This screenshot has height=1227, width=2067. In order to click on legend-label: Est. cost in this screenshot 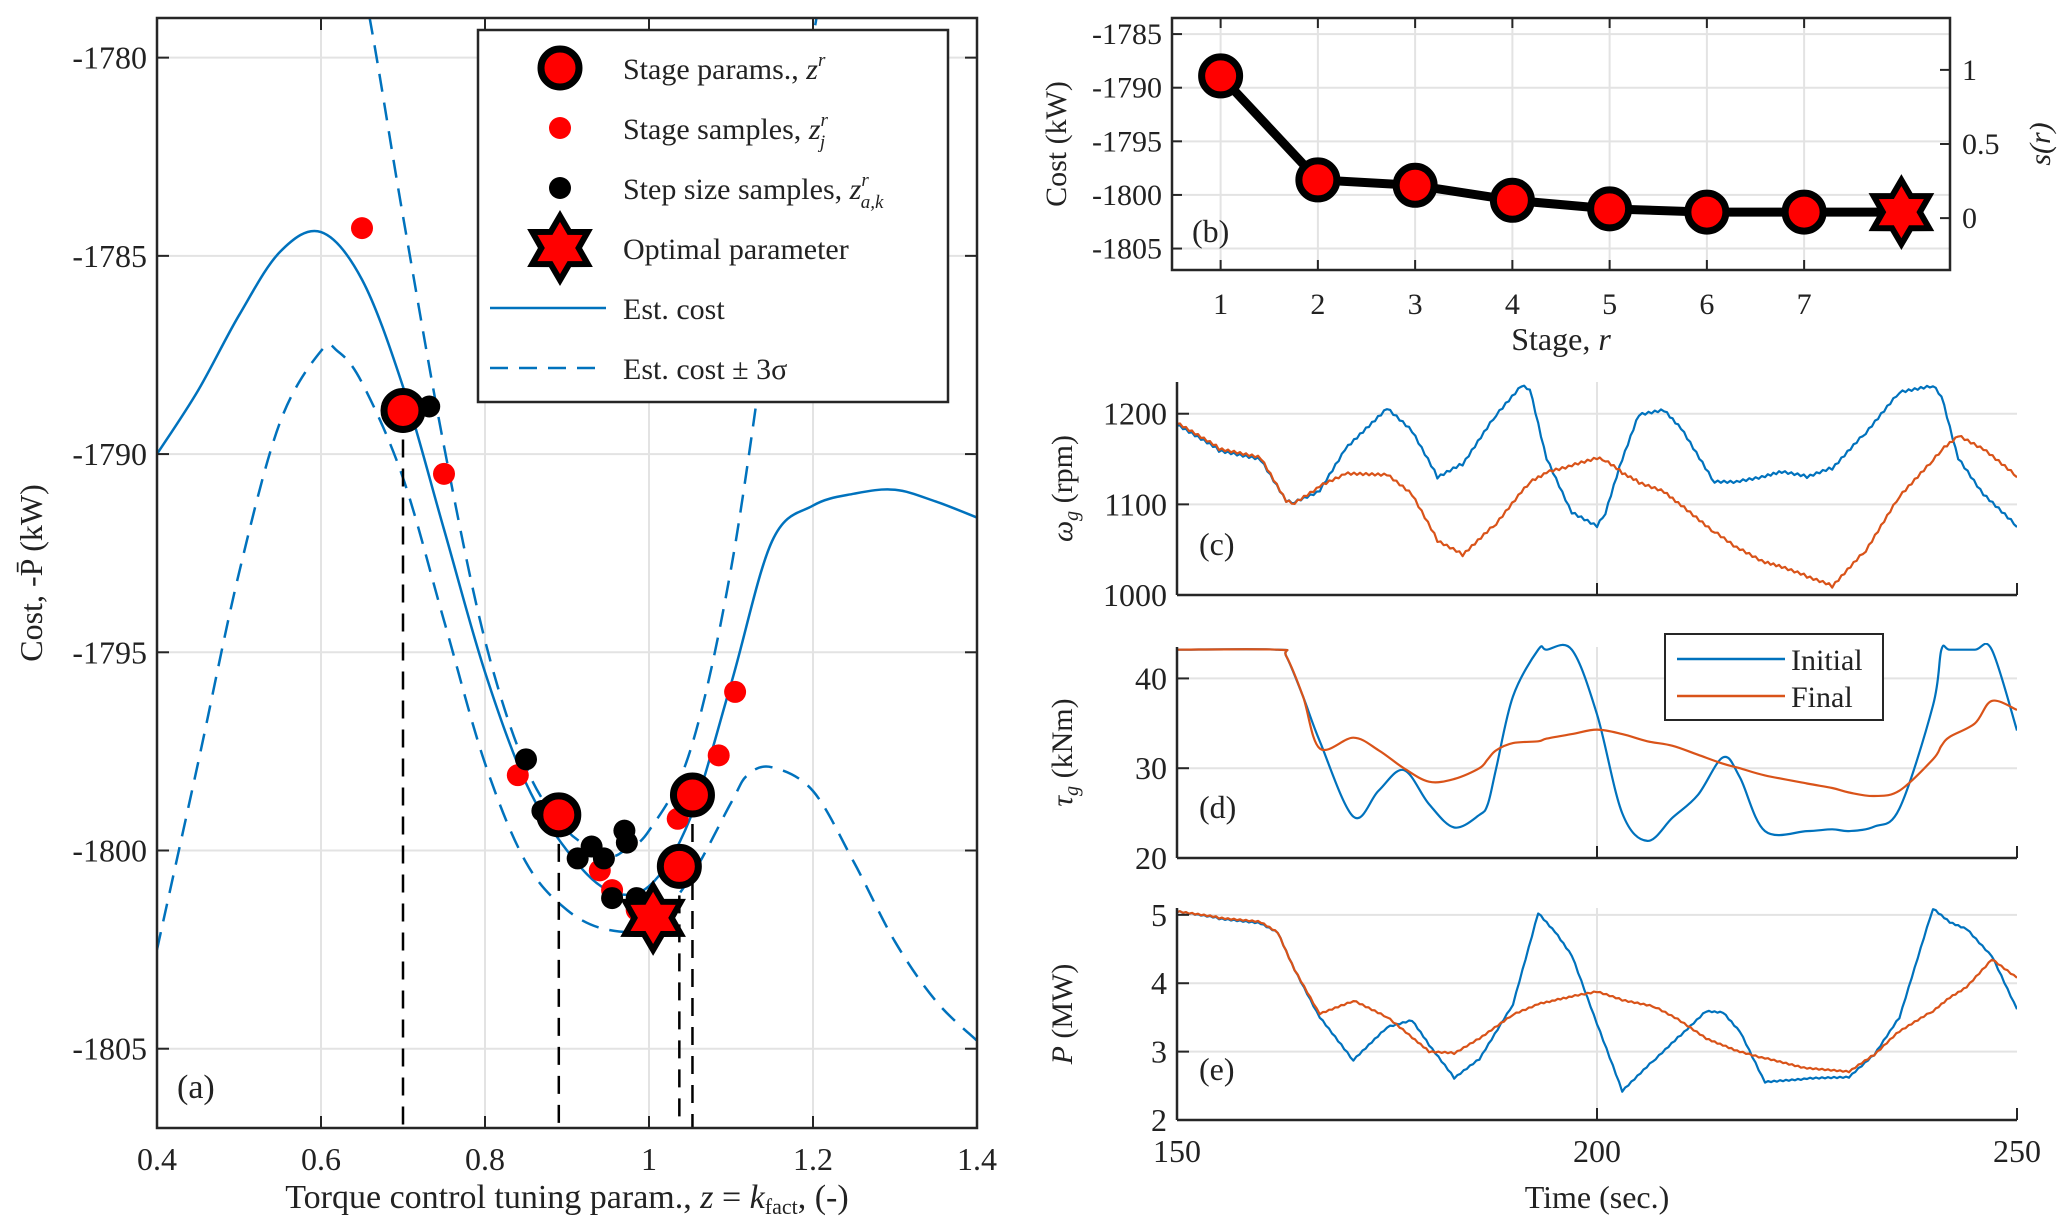, I will do `click(674, 309)`.